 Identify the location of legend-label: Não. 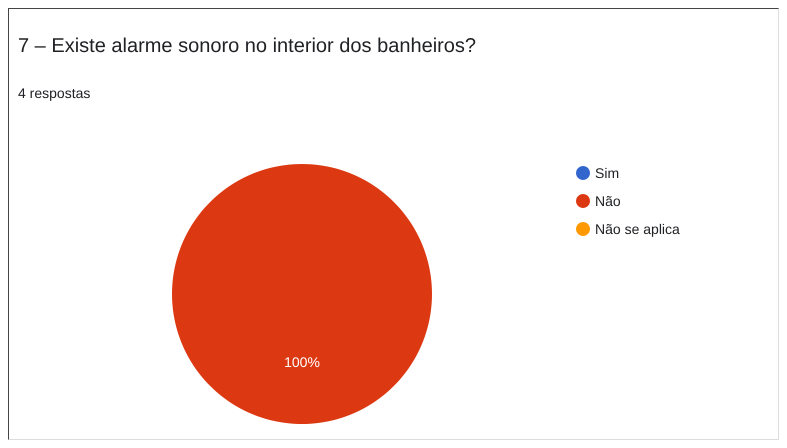
(608, 201).